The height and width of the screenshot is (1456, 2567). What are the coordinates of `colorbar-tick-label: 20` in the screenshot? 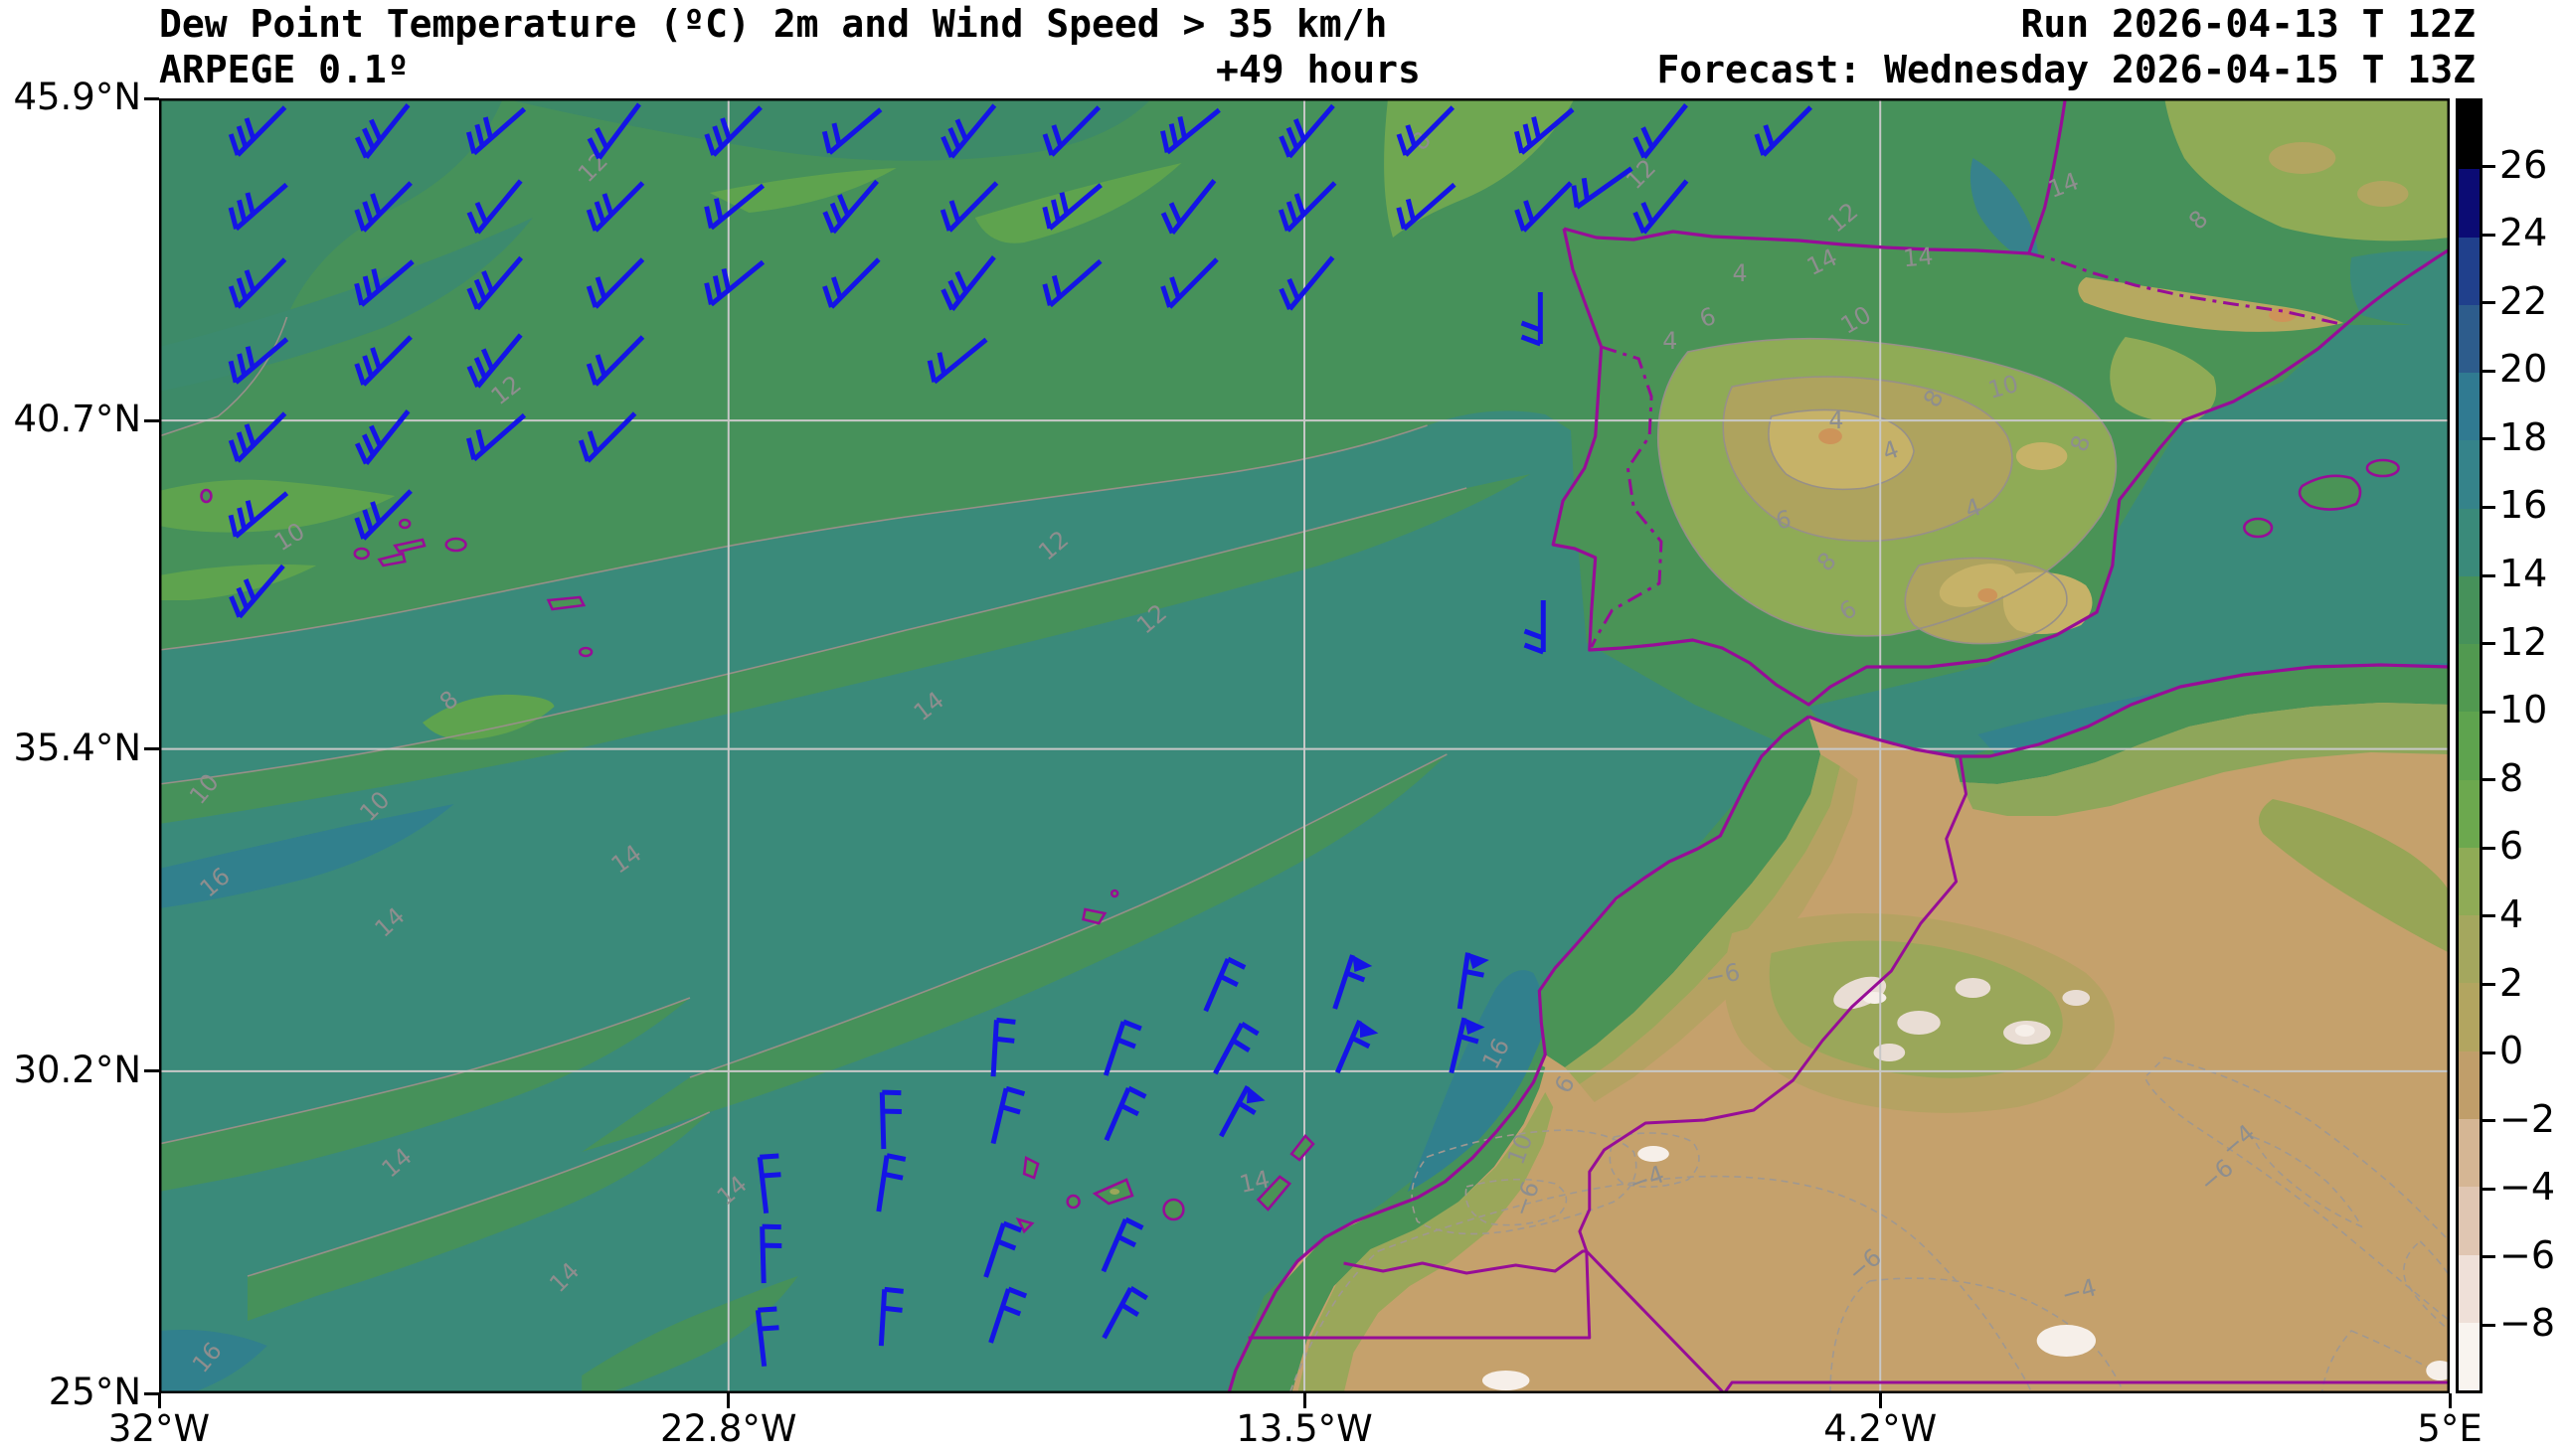 It's located at (2523, 369).